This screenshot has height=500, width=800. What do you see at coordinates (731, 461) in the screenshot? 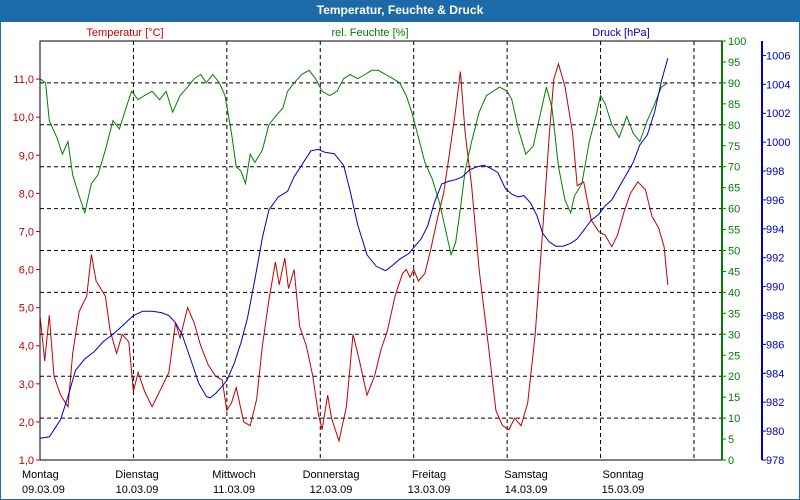
I see `humidity-tick-label: 0` at bounding box center [731, 461].